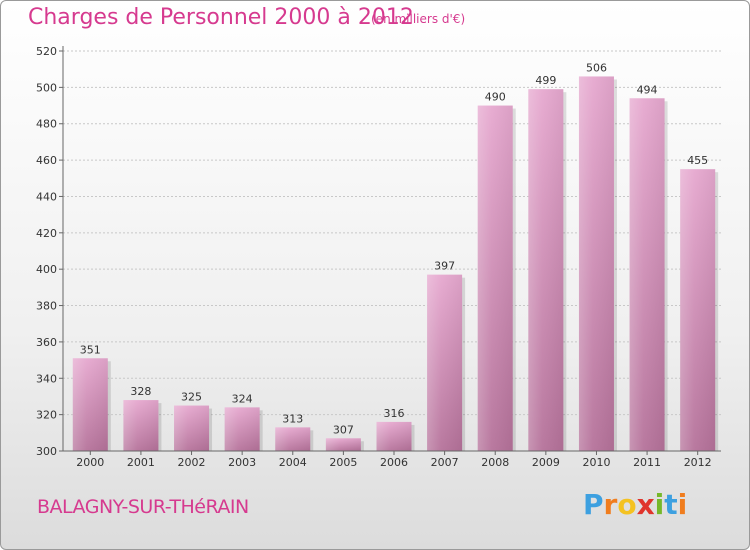 This screenshot has height=550, width=750. I want to click on x-tick-label: 2000, so click(90, 462).